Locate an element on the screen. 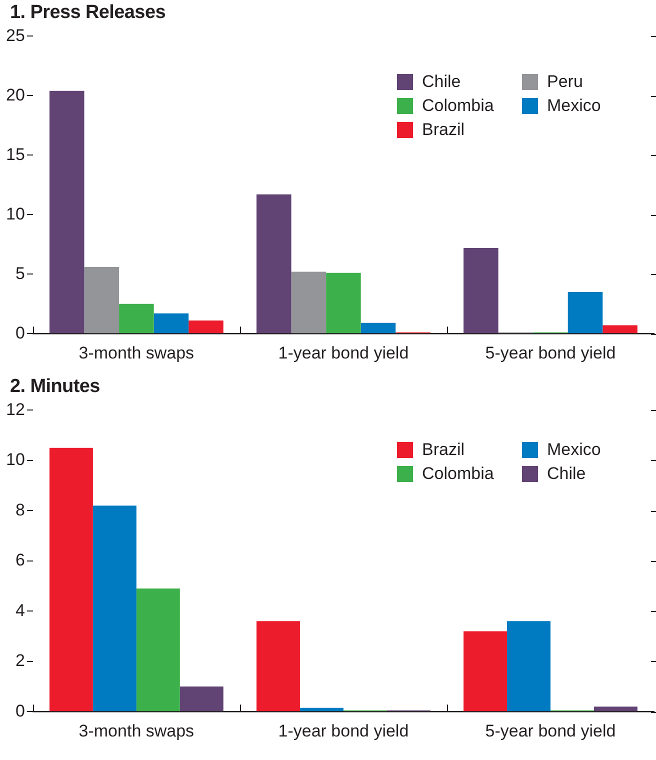 This screenshot has width=656, height=760. y-tick-label: 15 is located at coordinates (15, 154).